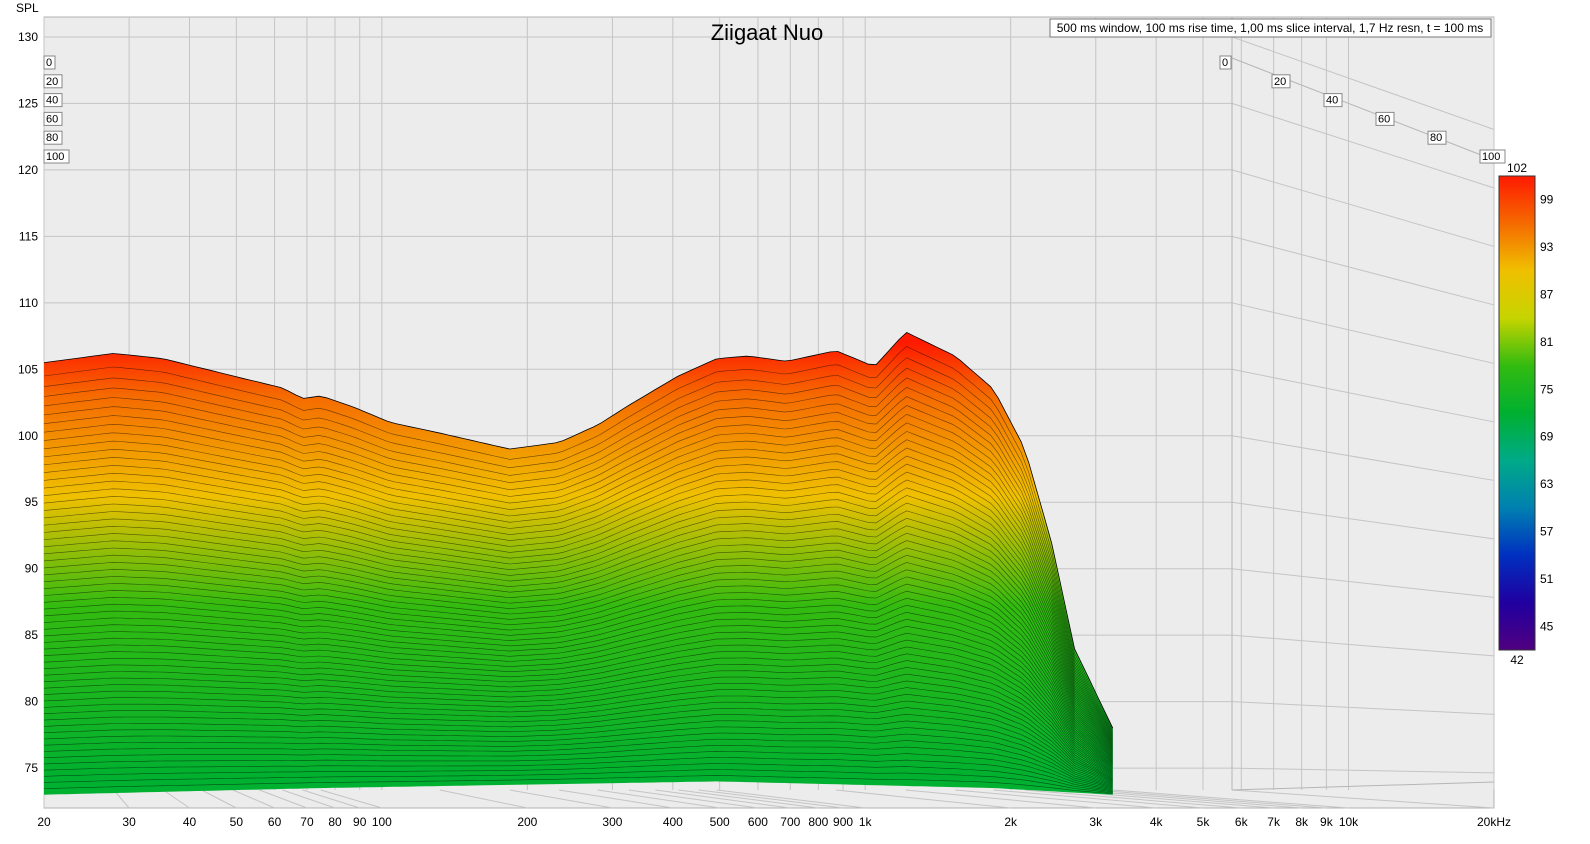 This screenshot has height=844, width=1590. What do you see at coordinates (360, 822) in the screenshot?
I see `x-tick-label: 90` at bounding box center [360, 822].